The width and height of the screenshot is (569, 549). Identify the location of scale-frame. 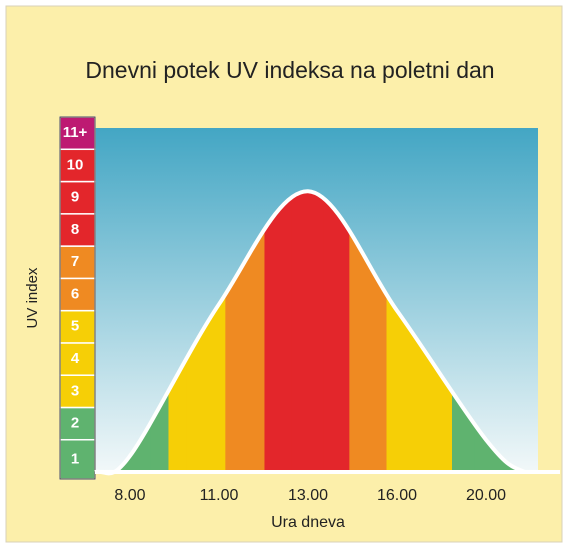
(77, 298).